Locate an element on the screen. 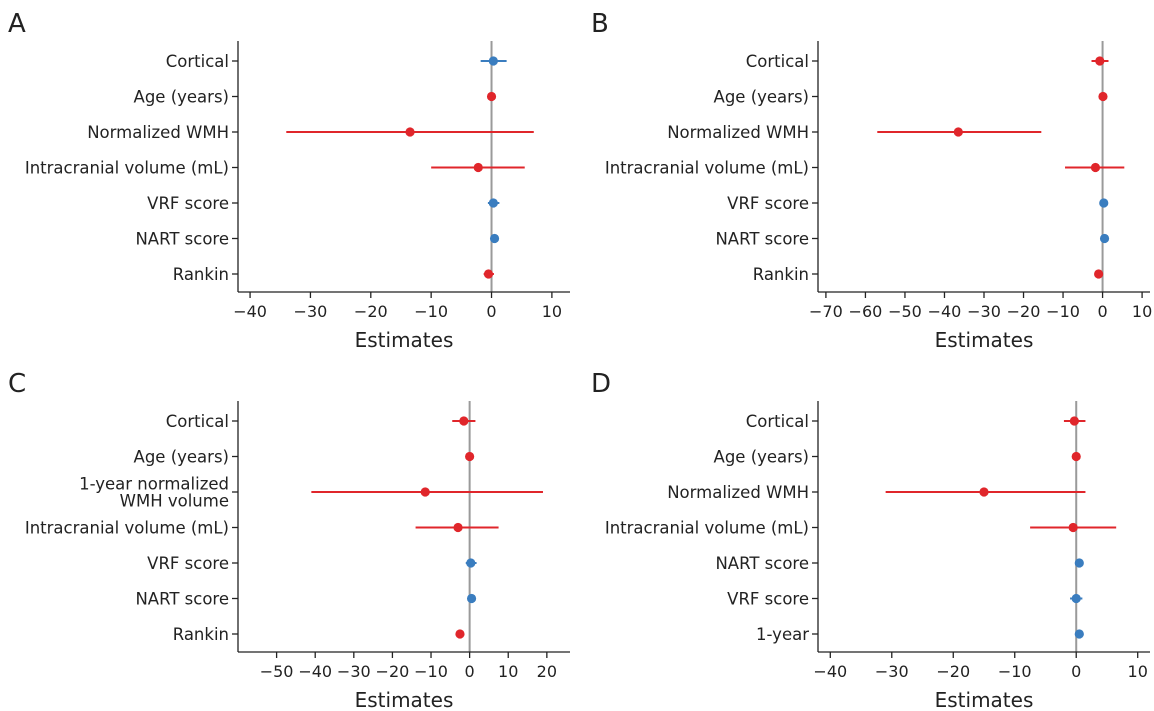 Image resolution: width=1154 pixels, height=711 pixels. panel-letter: A is located at coordinates (17, 24).